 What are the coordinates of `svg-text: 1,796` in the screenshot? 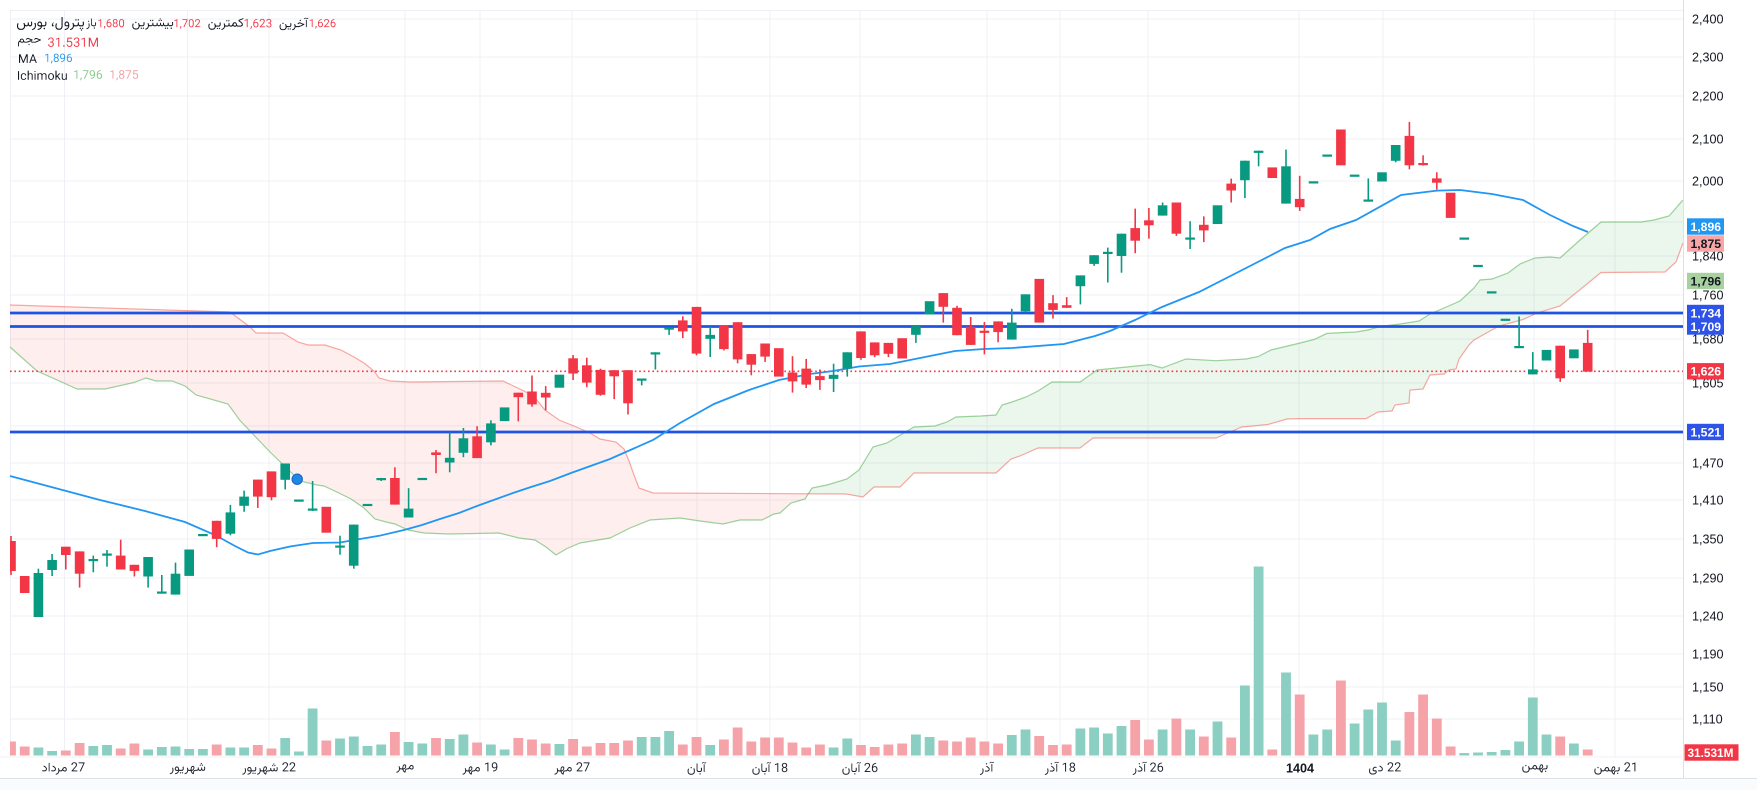 It's located at (1706, 281).